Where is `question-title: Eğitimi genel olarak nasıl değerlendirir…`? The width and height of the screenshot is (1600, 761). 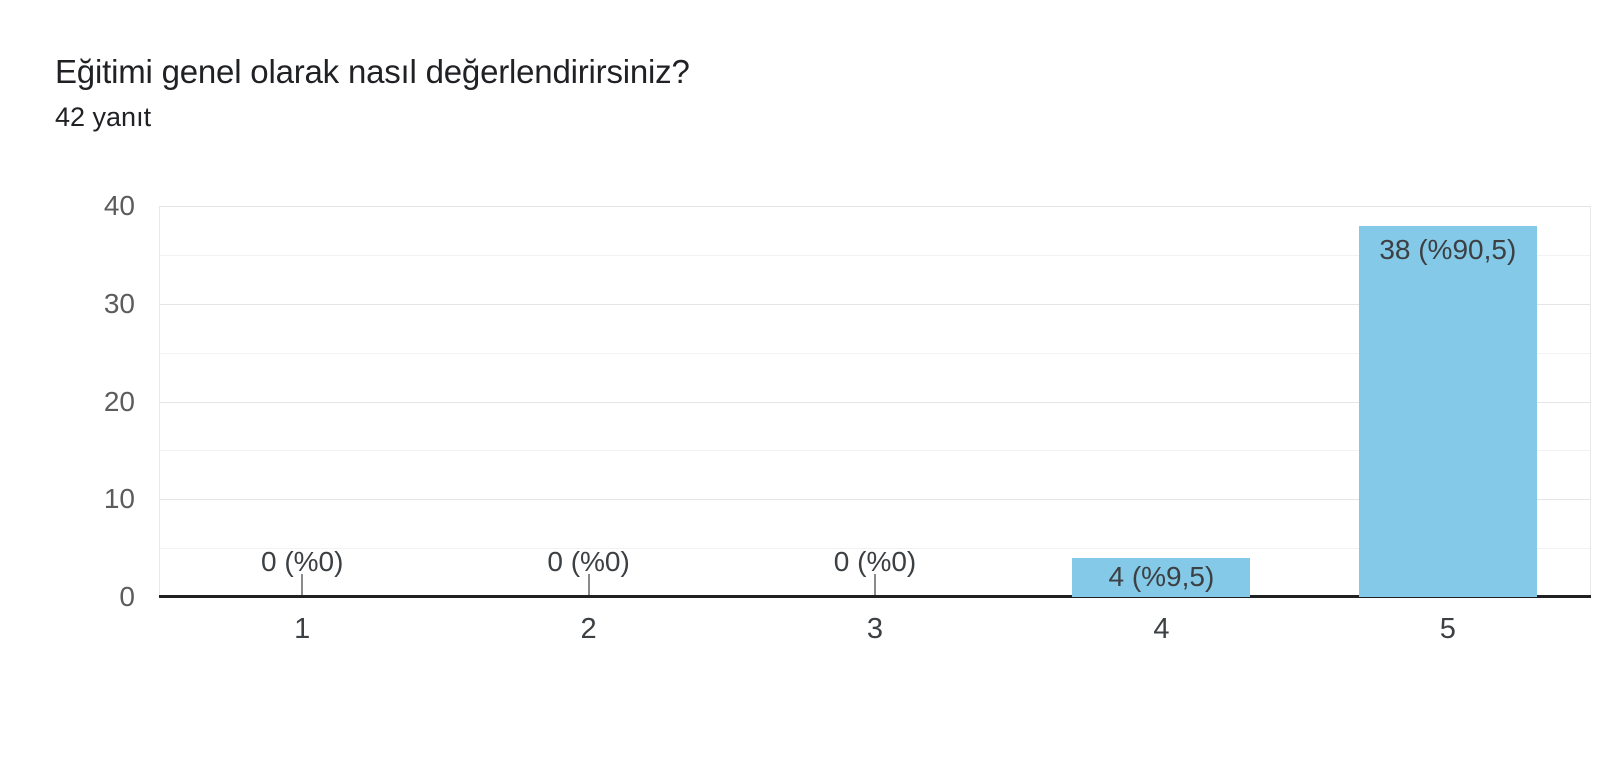 question-title: Eğitimi genel olarak nasıl değerlendirir… is located at coordinates (372, 71).